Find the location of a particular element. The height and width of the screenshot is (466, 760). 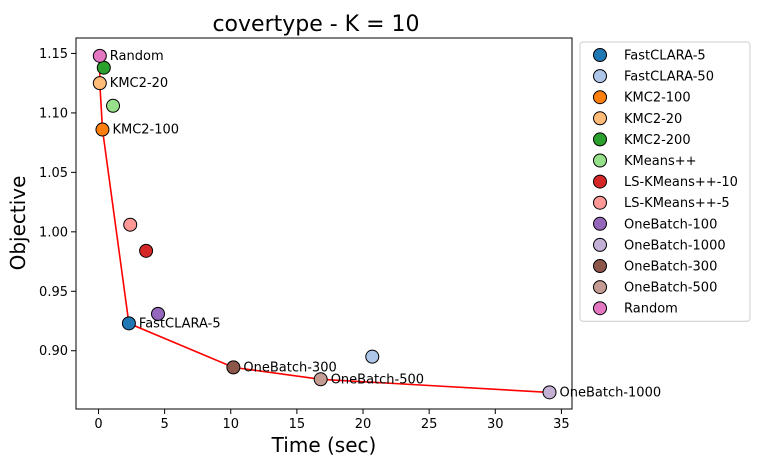

y-tick-label: 1.10 is located at coordinates (53, 113).